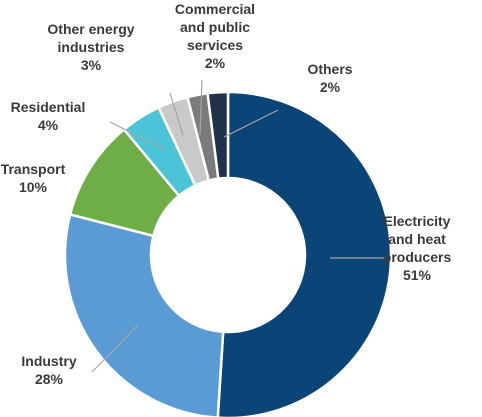  What do you see at coordinates (215, 36) in the screenshot?
I see `slice-label: Commercial and public services 2%` at bounding box center [215, 36].